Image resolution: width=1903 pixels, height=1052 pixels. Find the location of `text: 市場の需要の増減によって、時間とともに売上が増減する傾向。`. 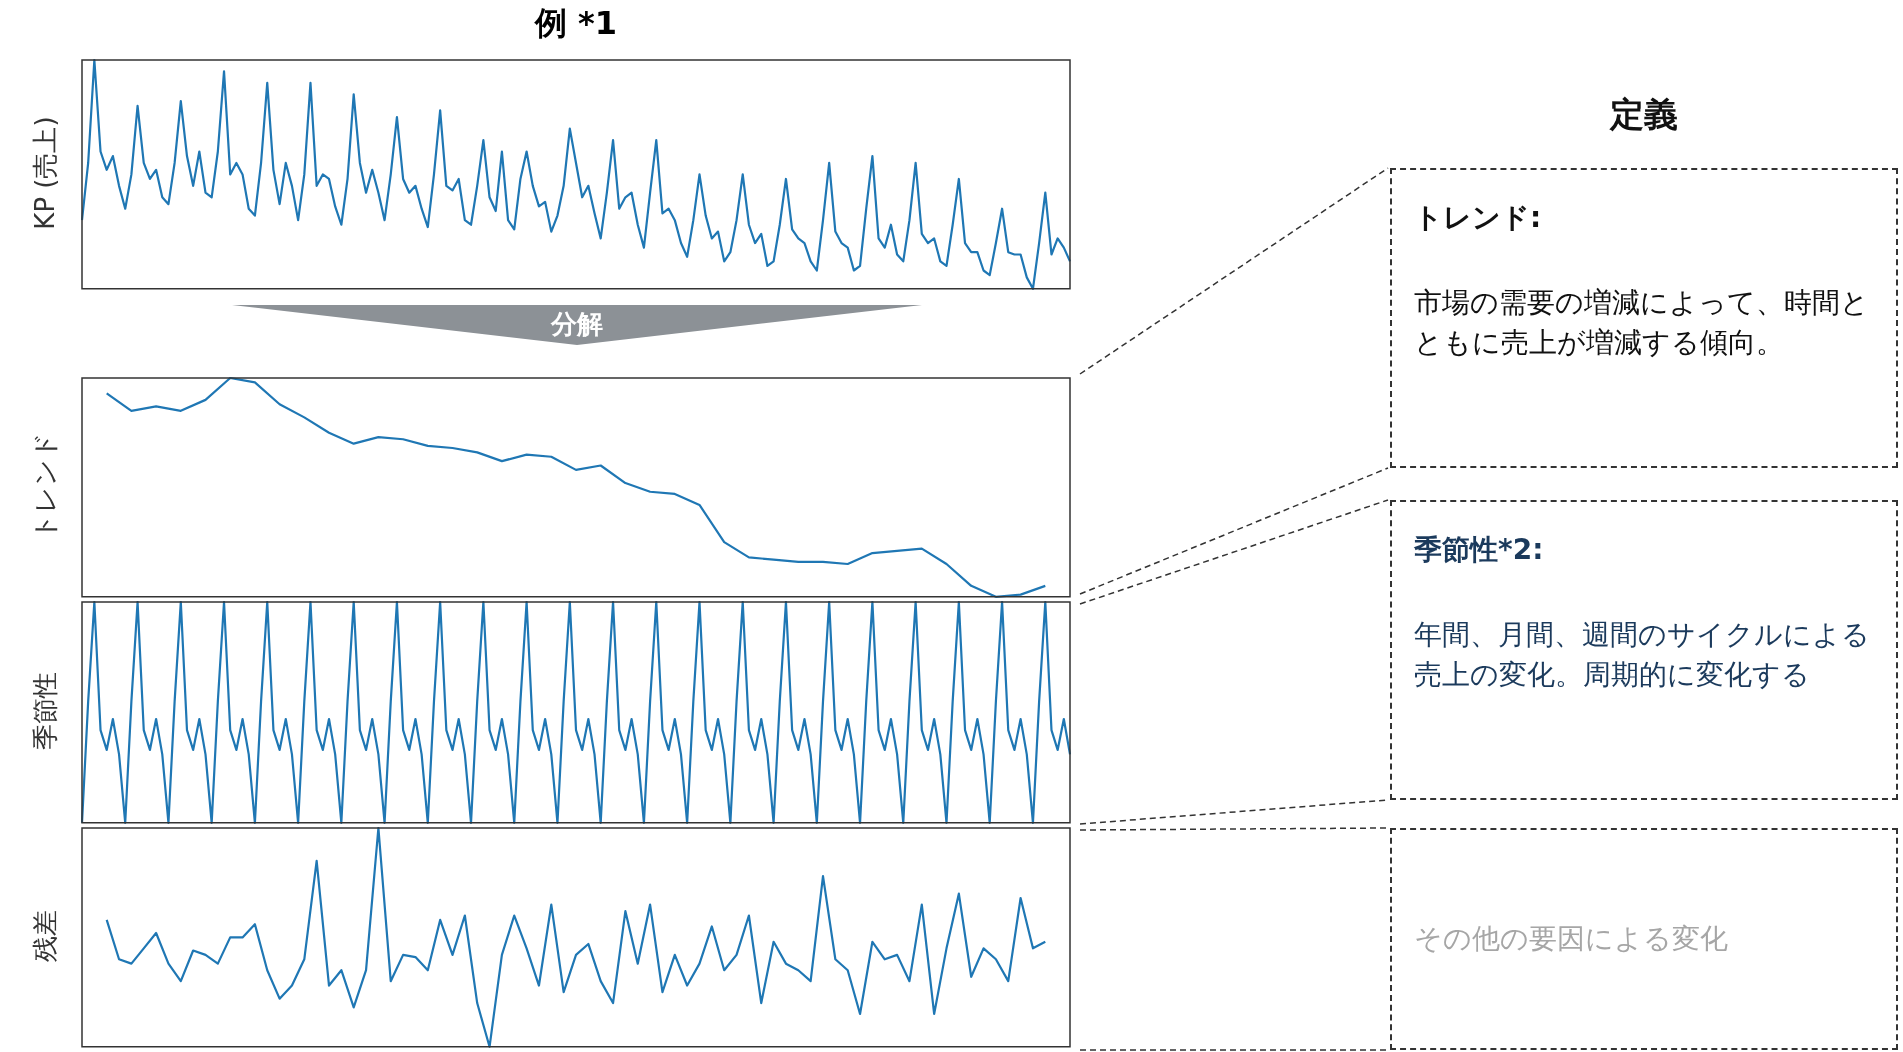

text: 市場の需要の増減によって、時間とともに売上が増減する傾向。 is located at coordinates (1642, 323).